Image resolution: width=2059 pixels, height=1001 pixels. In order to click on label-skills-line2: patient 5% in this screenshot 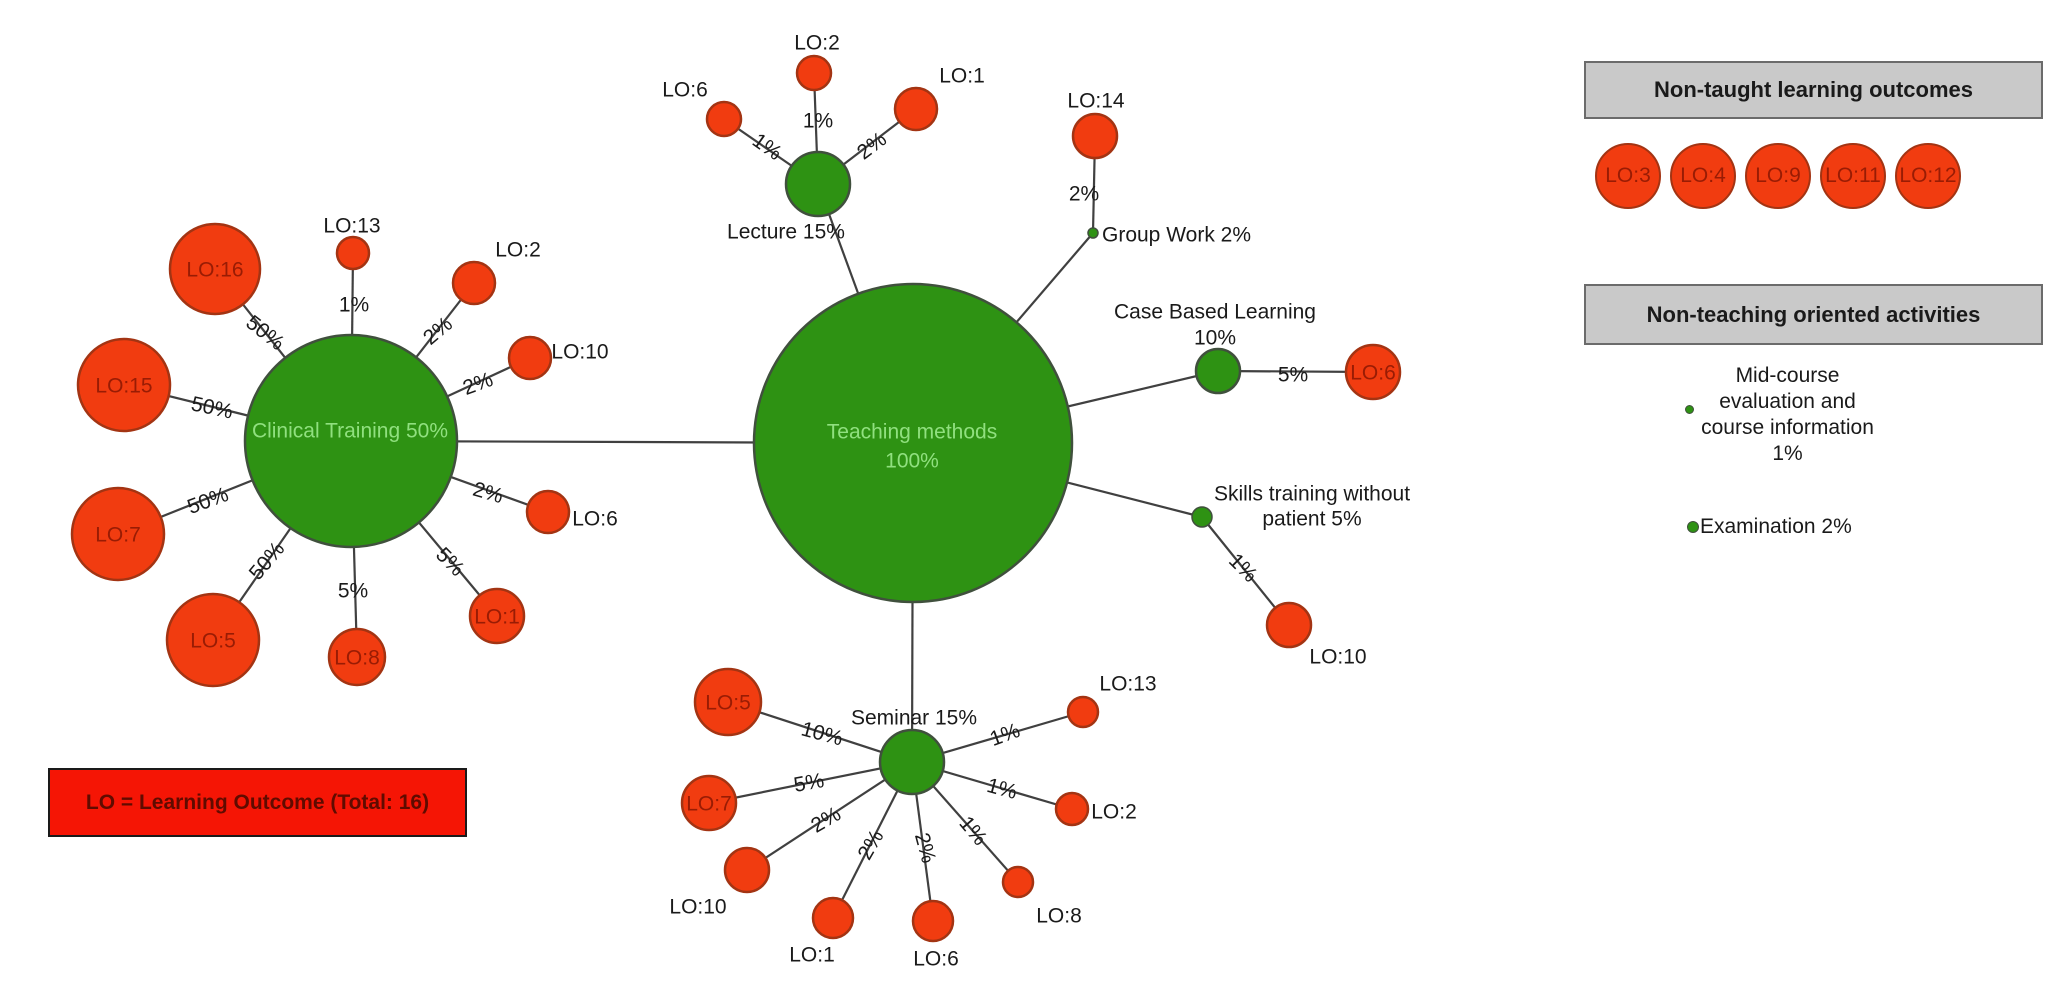, I will do `click(1311, 519)`.